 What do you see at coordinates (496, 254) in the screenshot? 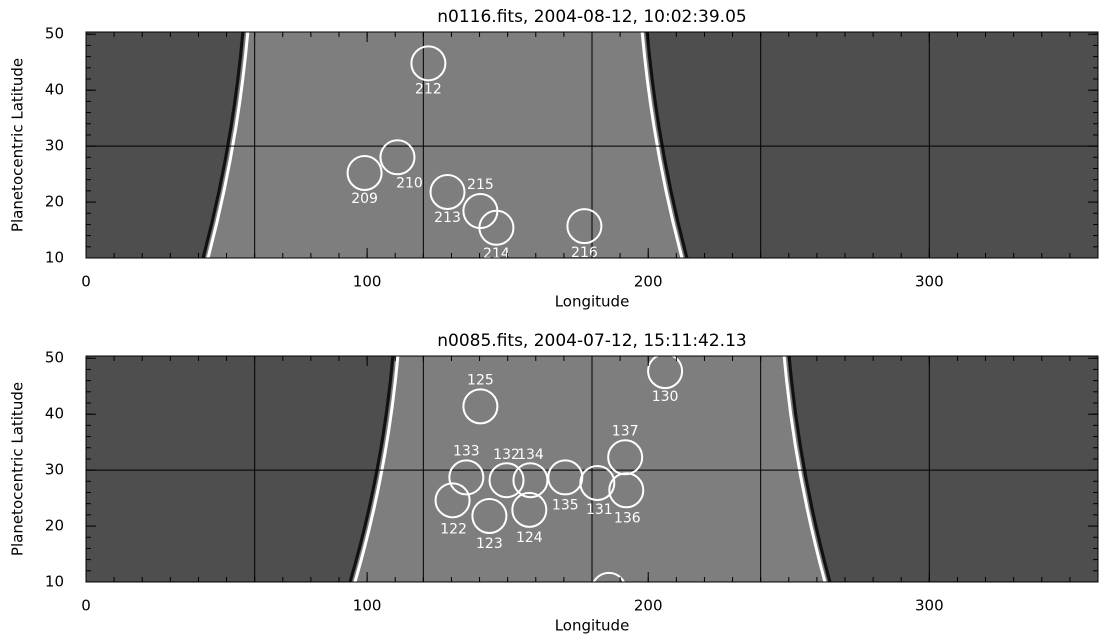
I see `feature-label: 214` at bounding box center [496, 254].